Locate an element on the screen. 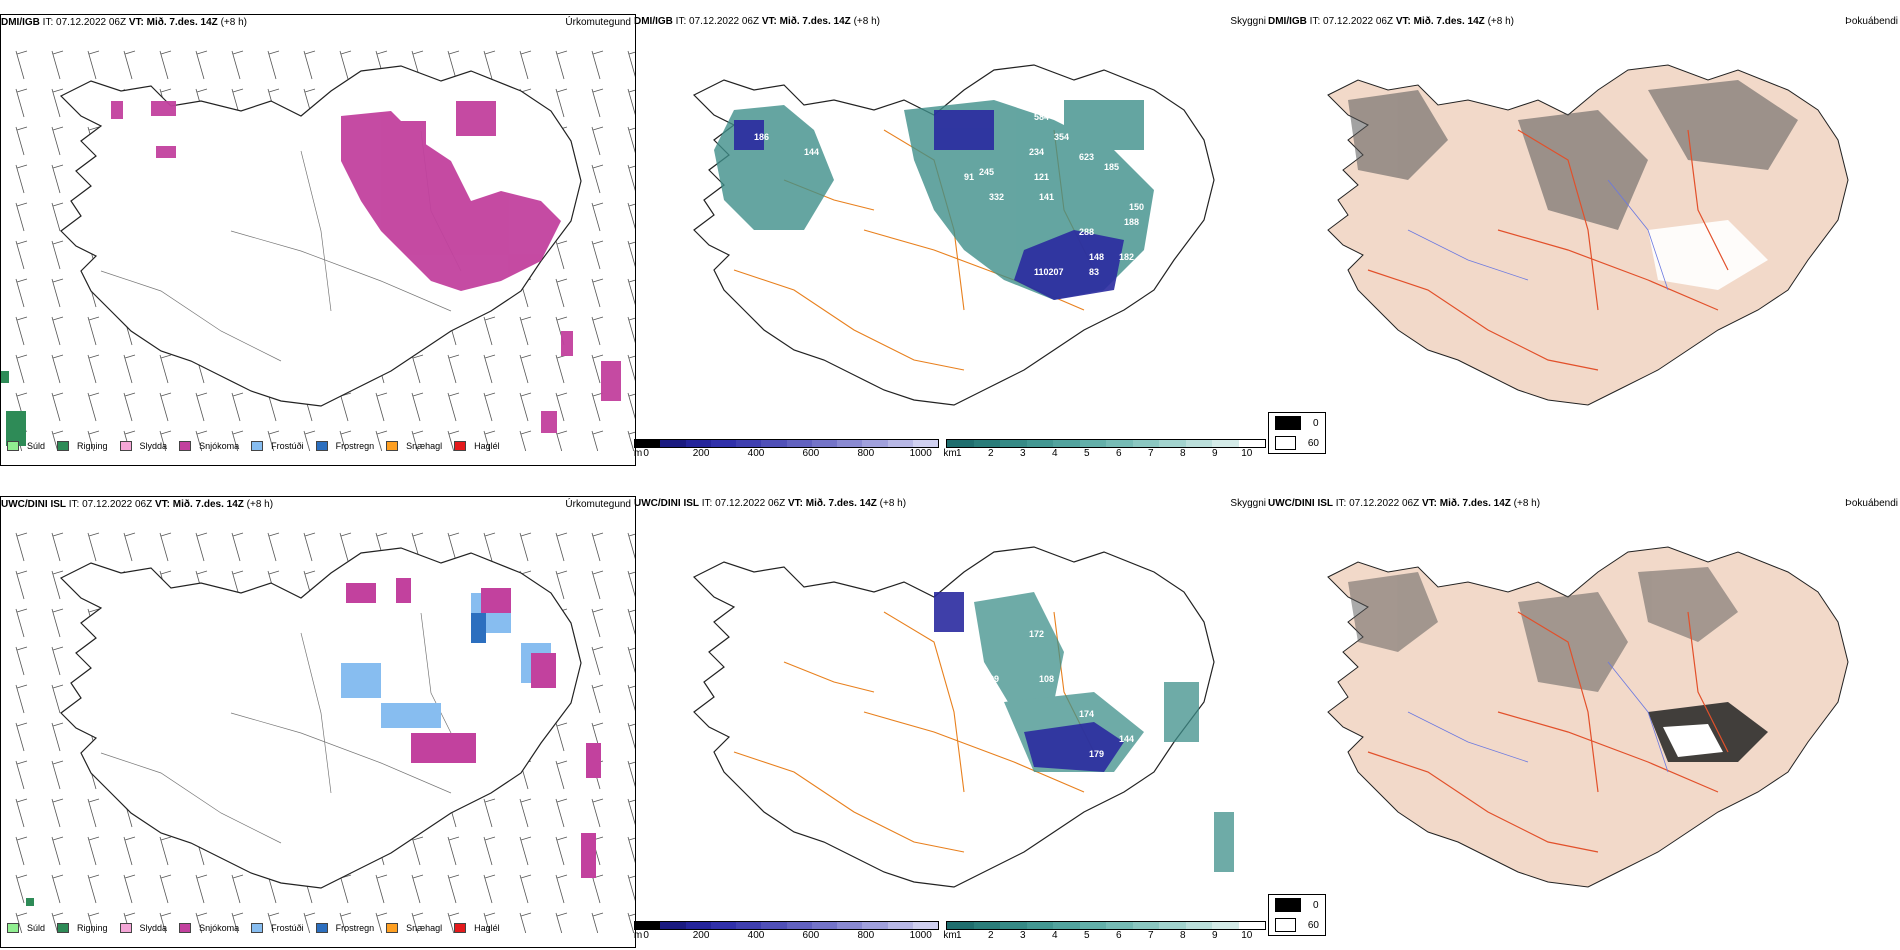 The image size is (1900, 950). ceiling-label: 144 is located at coordinates (1126, 739).